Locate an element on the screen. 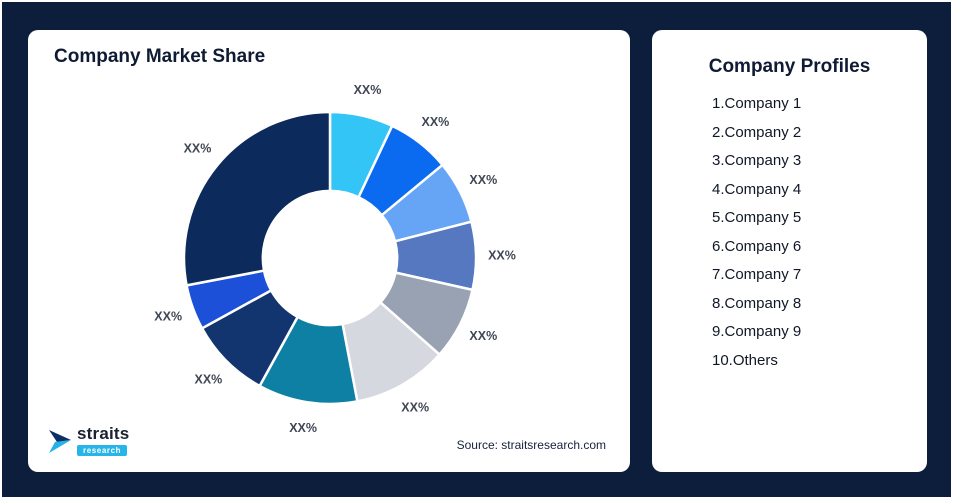 Image resolution: width=953 pixels, height=499 pixels. slice-label-1: XX% is located at coordinates (368, 90).